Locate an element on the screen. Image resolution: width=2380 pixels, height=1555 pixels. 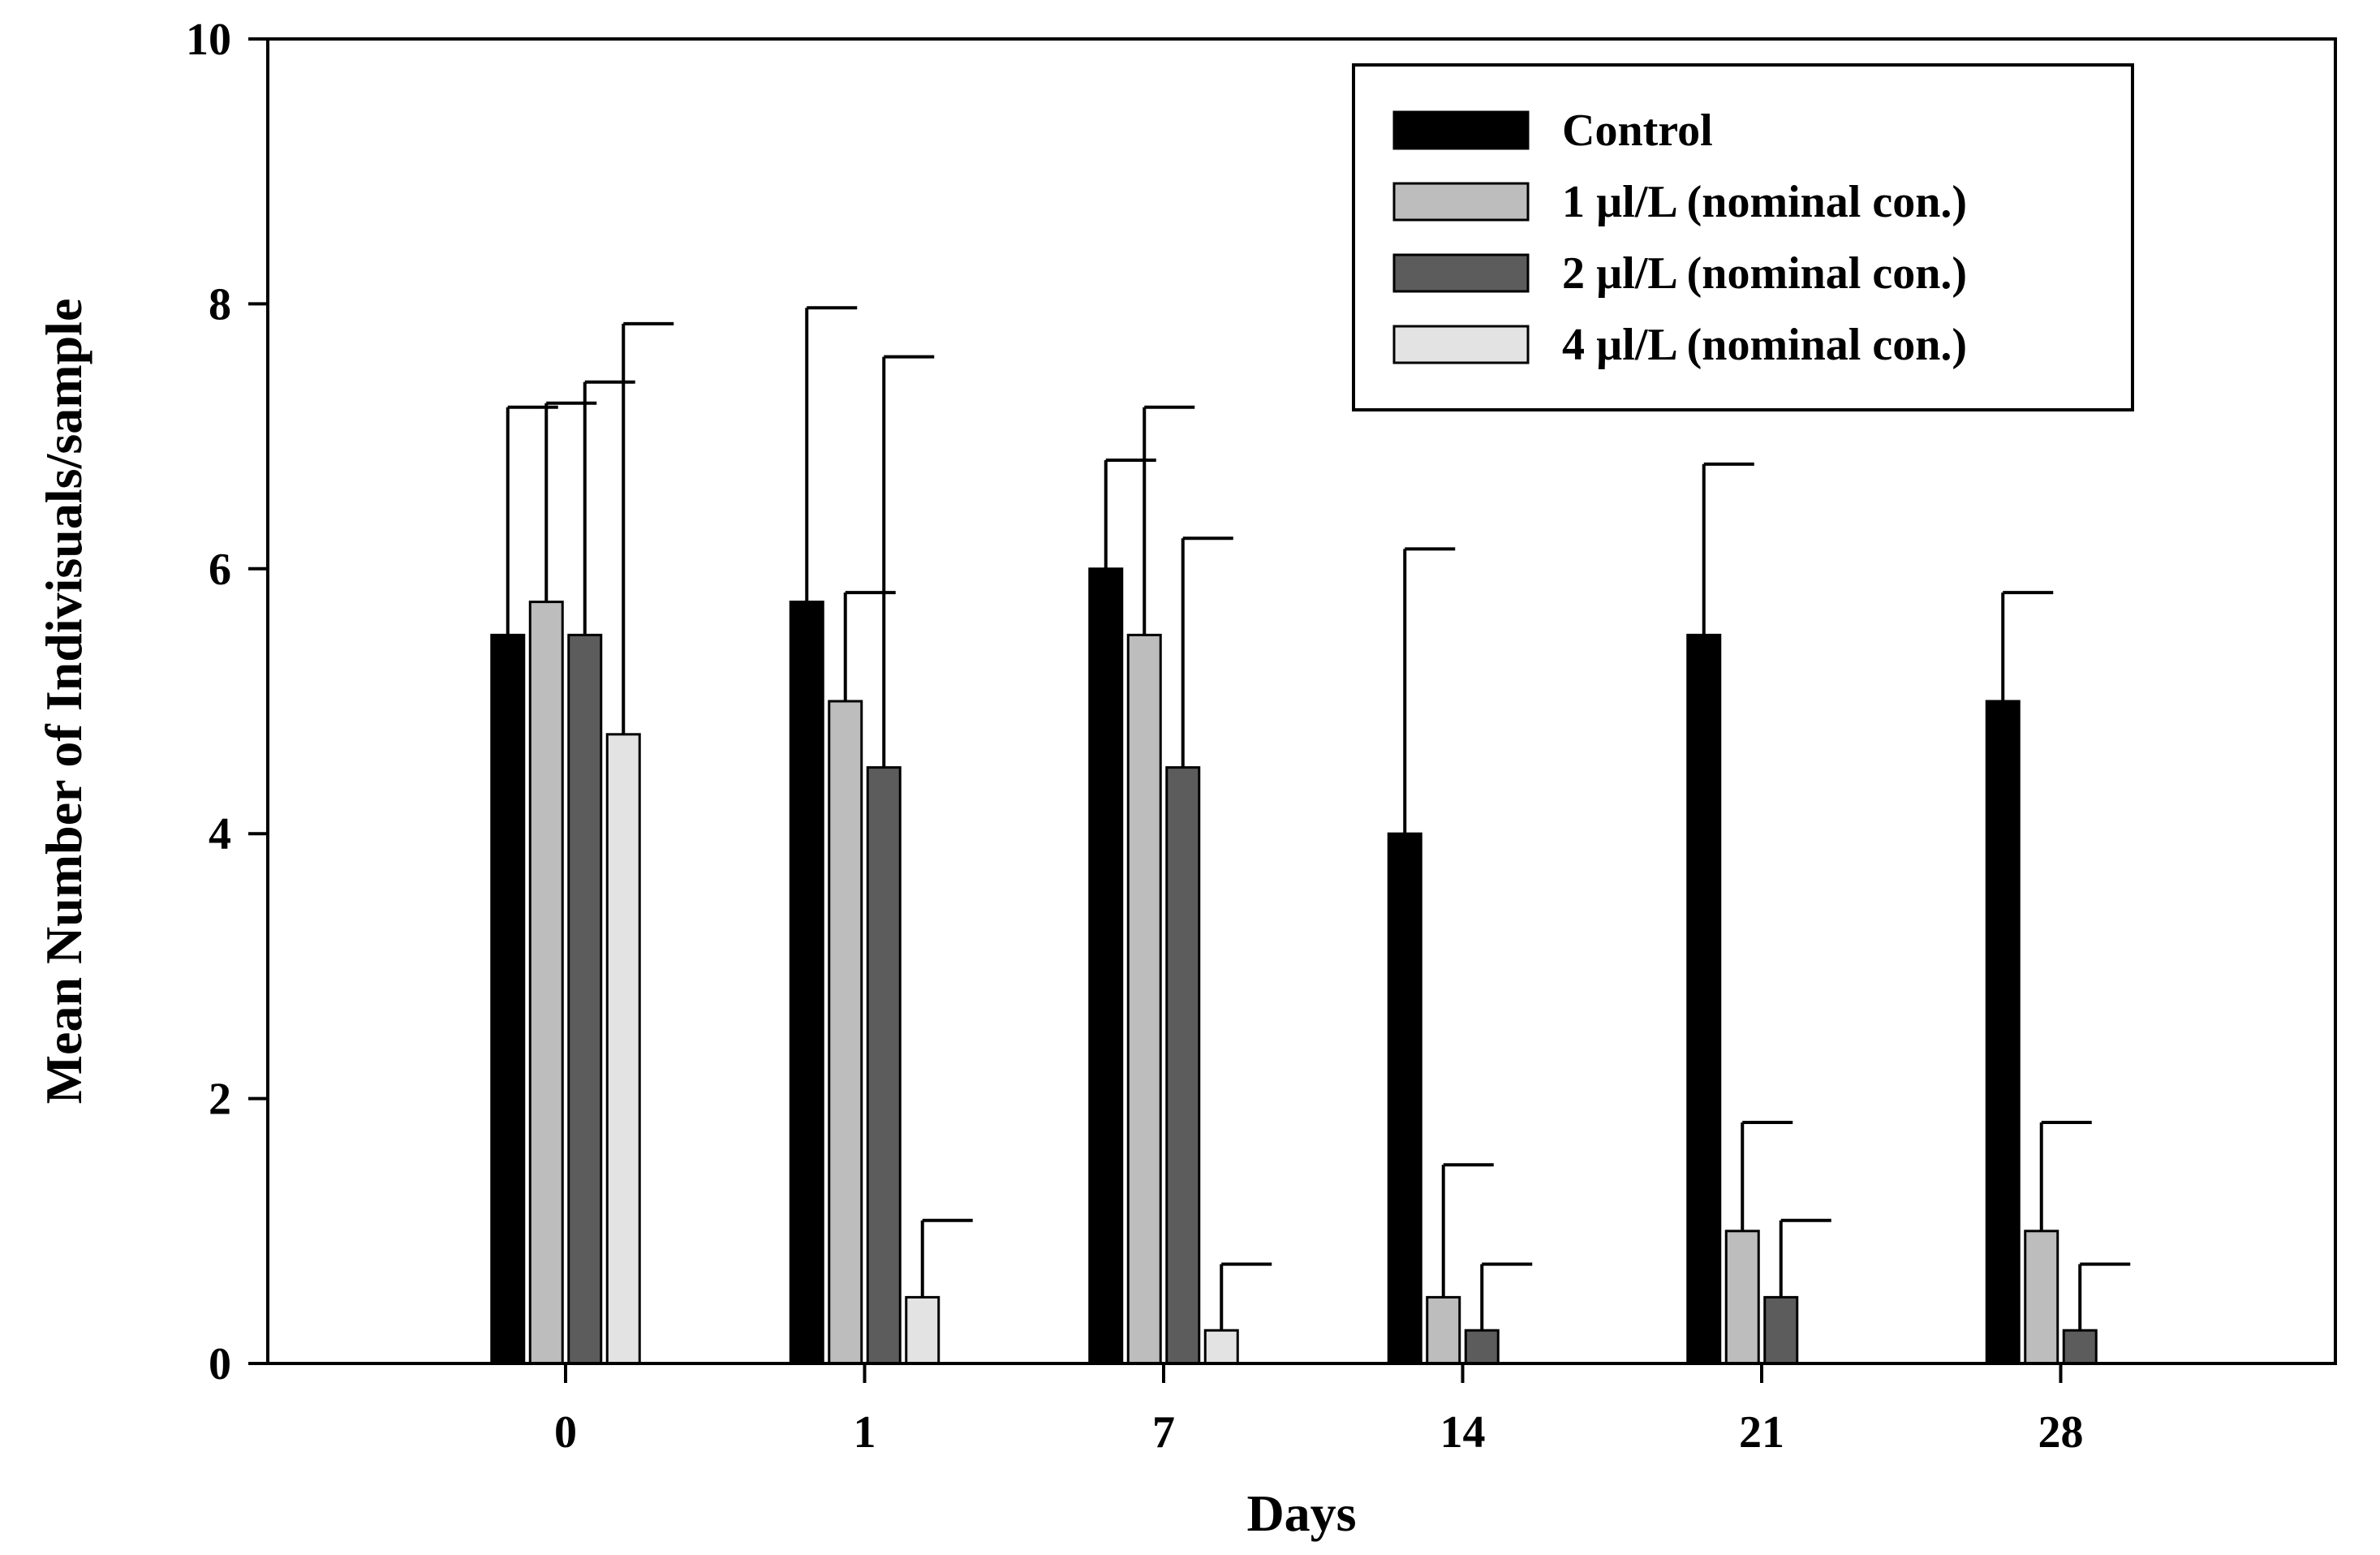
x-axis-title: Days is located at coordinates (1301, 1513).